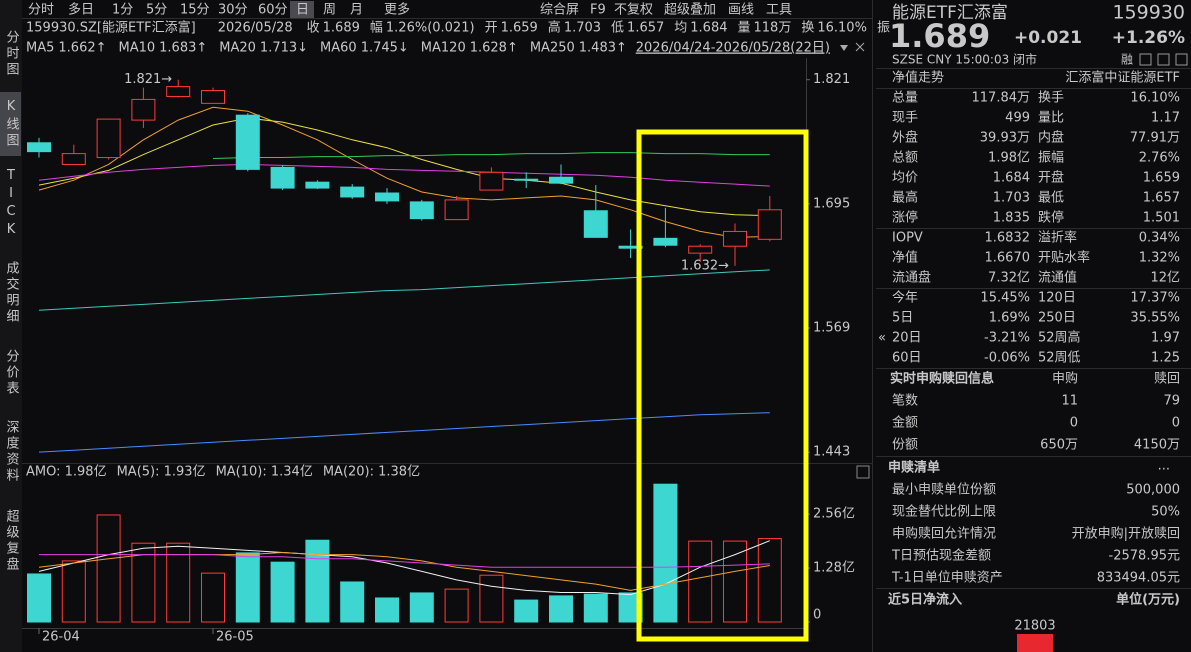  I want to click on tab: 更多, so click(397, 10).